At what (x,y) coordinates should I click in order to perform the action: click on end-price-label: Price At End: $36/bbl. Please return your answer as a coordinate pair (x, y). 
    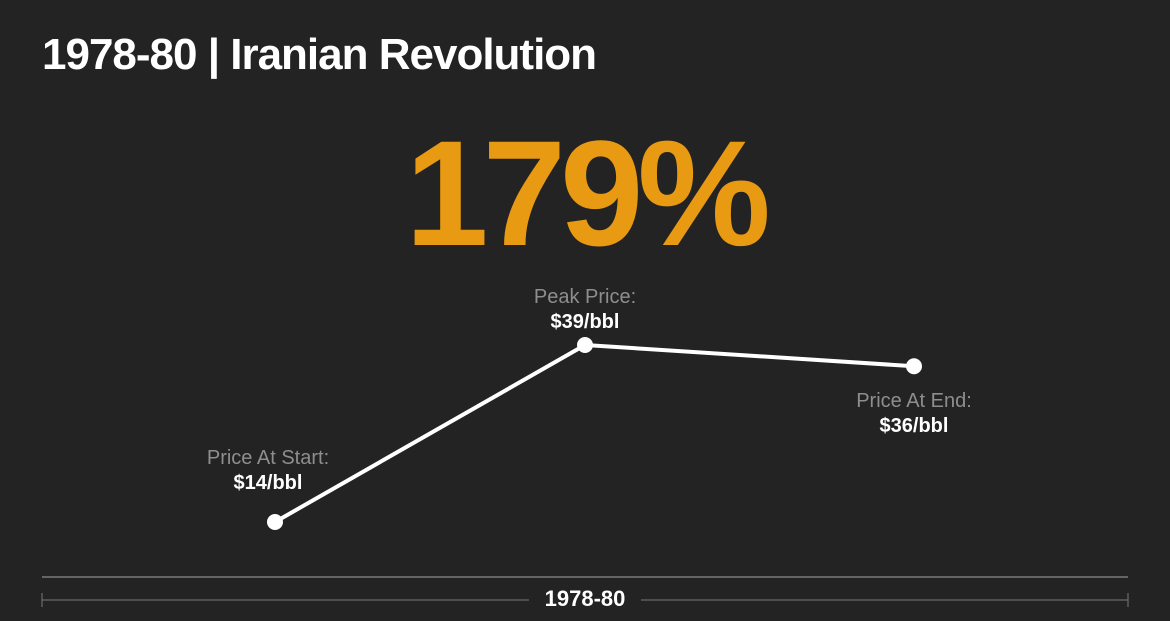
    Looking at the image, I should click on (914, 414).